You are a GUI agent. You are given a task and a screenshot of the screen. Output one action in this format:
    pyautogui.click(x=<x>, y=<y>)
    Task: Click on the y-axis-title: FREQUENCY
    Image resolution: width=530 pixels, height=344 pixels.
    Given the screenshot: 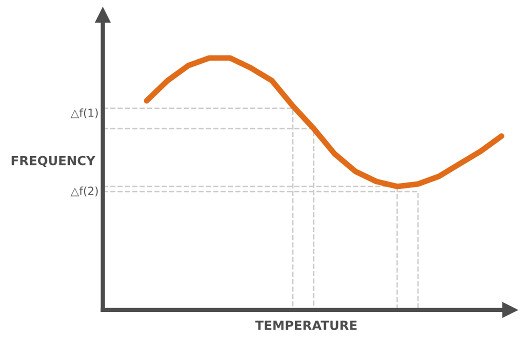 What is the action you would take?
    pyautogui.click(x=54, y=161)
    